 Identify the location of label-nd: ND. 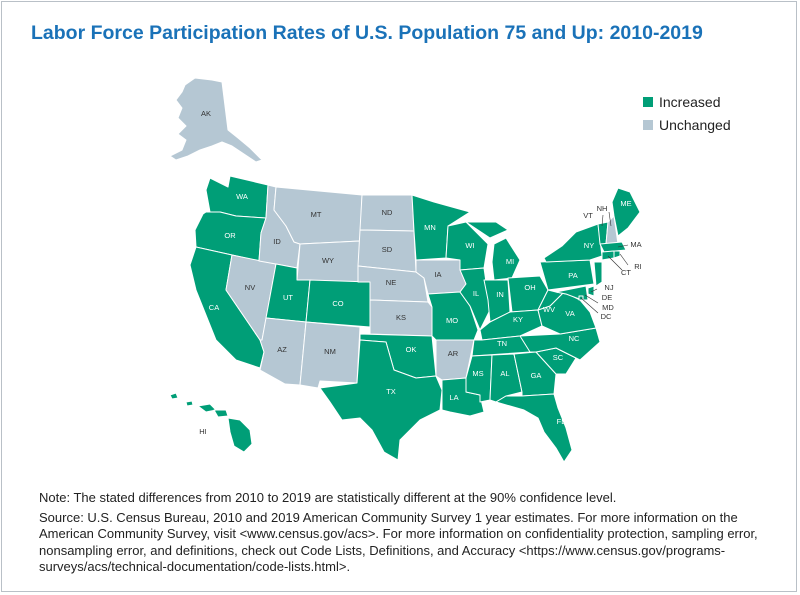
(387, 212).